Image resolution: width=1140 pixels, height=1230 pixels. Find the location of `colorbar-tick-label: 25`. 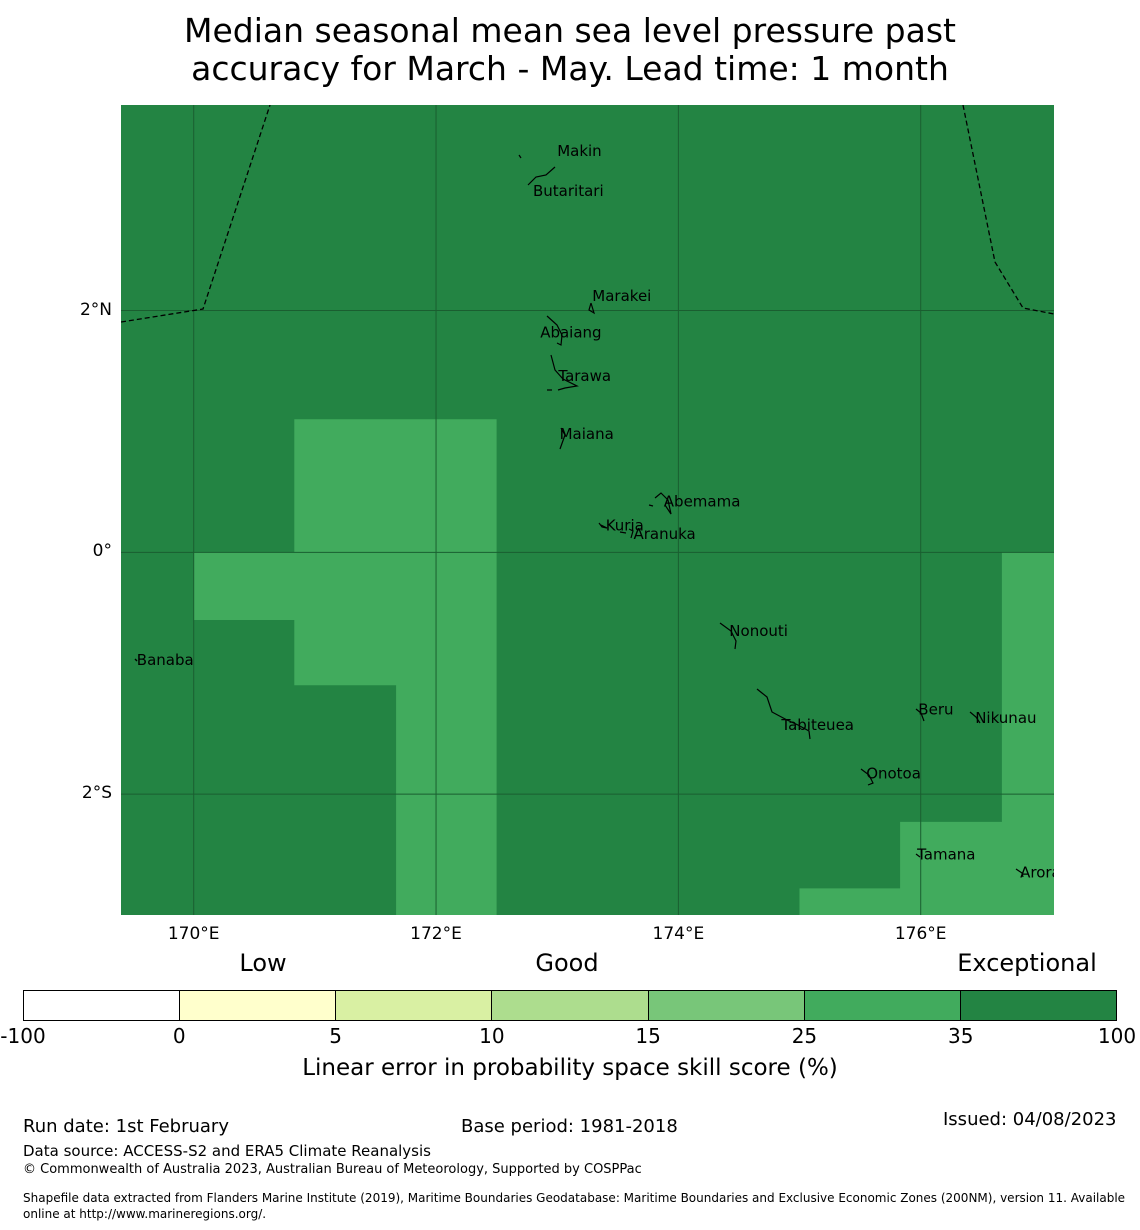

colorbar-tick-label: 25 is located at coordinates (804, 1036).